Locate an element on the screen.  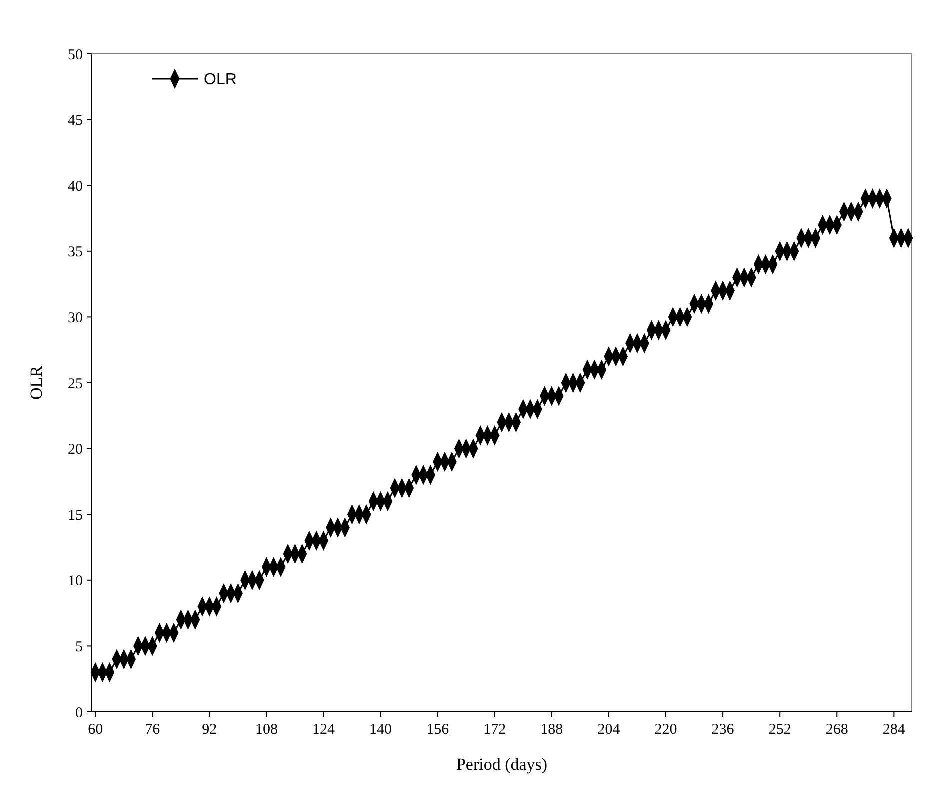
y-tick-label: 20 is located at coordinates (75, 450).